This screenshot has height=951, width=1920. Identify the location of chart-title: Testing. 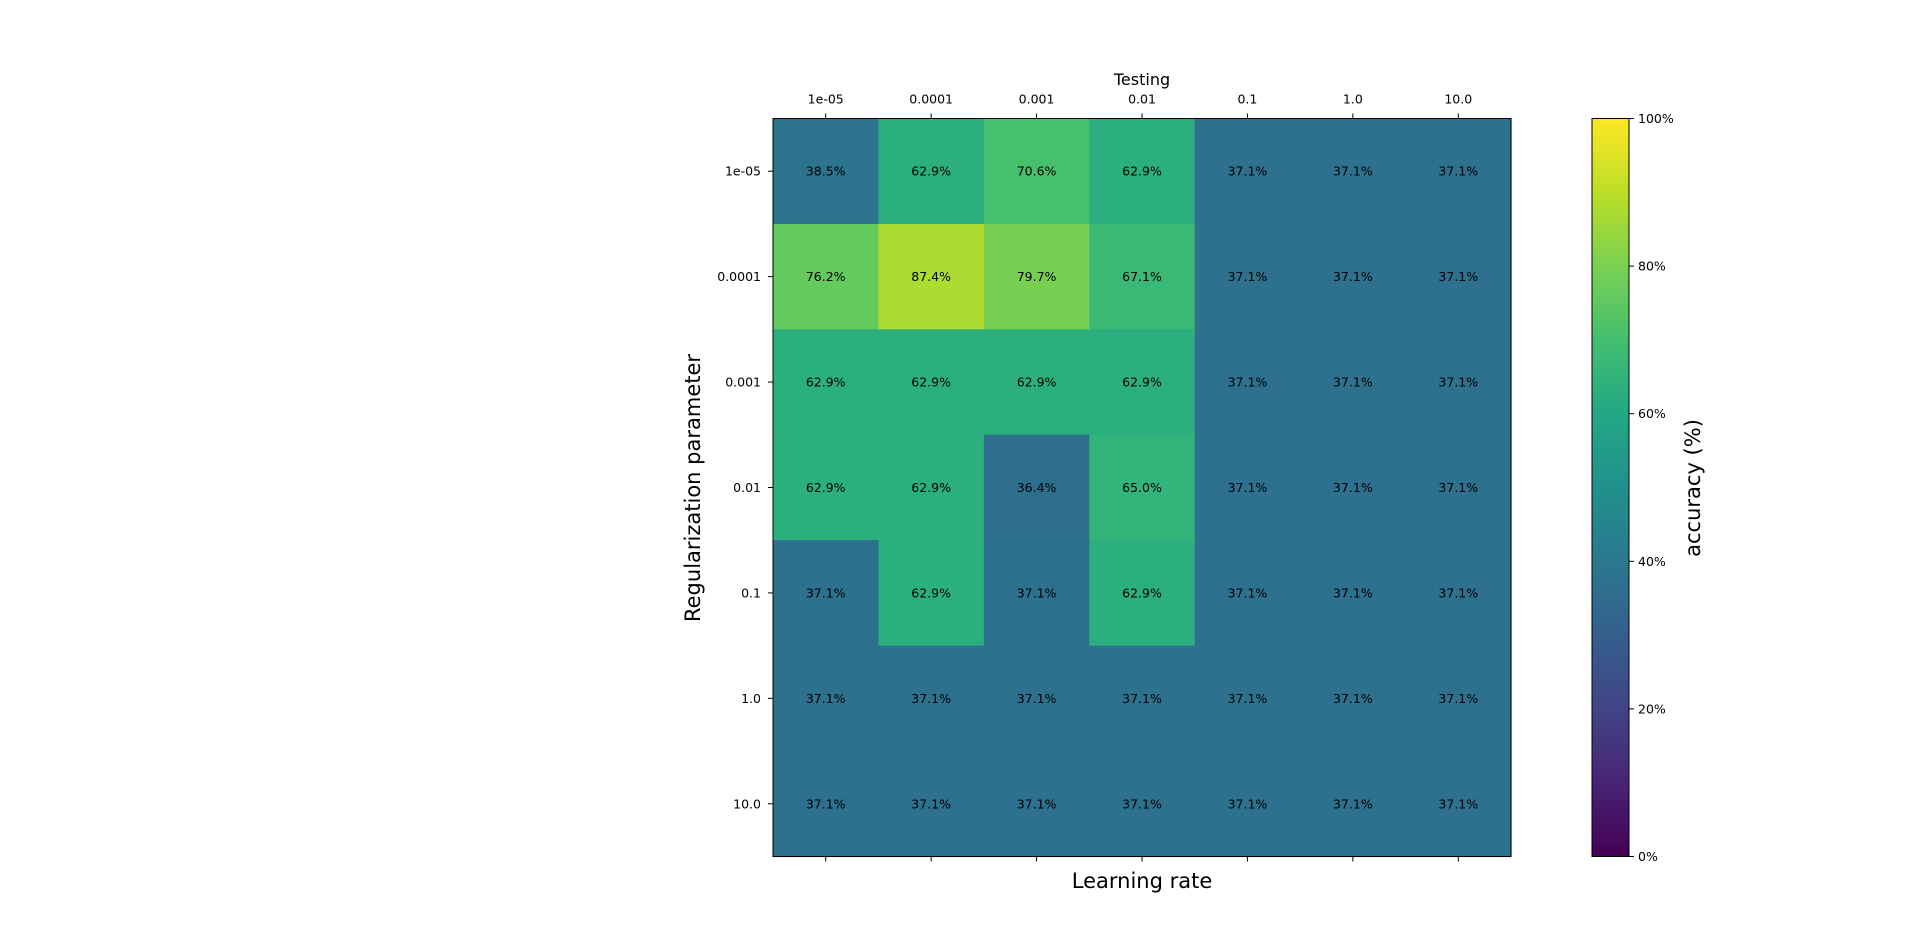
(1141, 79).